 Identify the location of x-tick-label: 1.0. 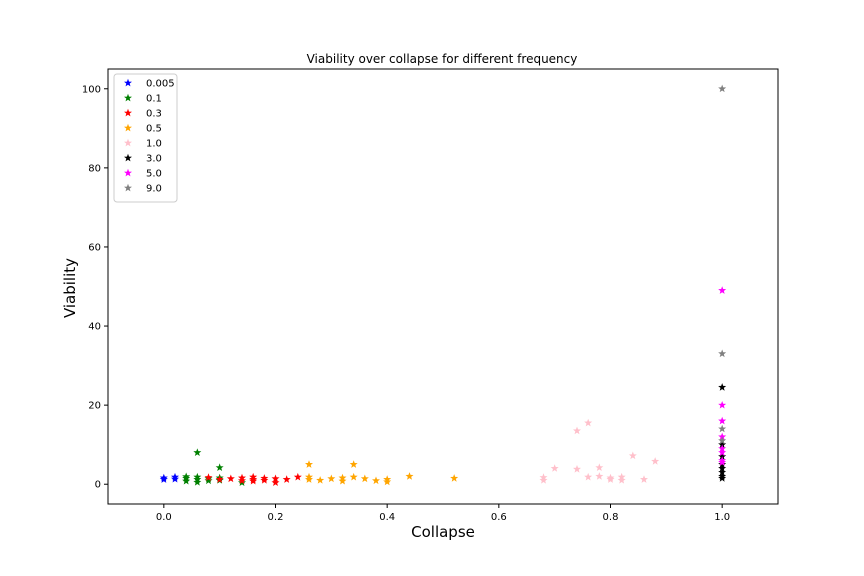
(722, 517).